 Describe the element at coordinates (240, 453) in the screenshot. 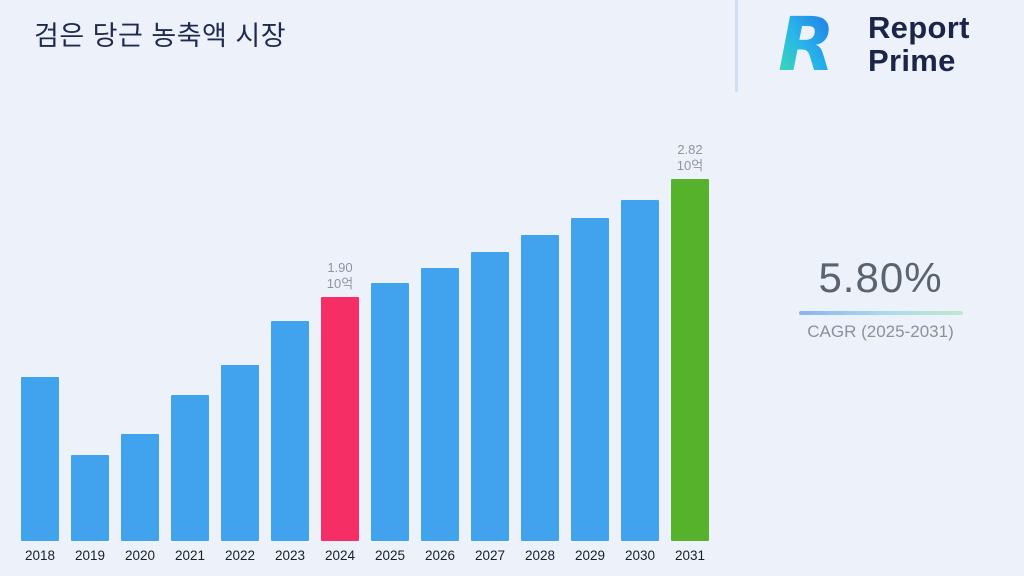

I see `bar-2022` at that location.